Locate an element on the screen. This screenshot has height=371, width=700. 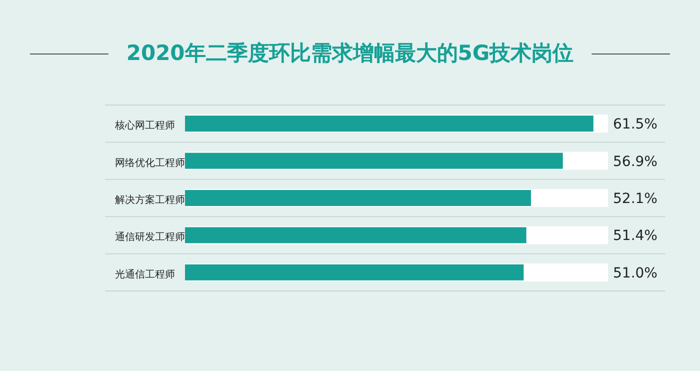
chart-title: 2020年二季度环比需求增幅最大的5G技术岗位 is located at coordinates (350, 53).